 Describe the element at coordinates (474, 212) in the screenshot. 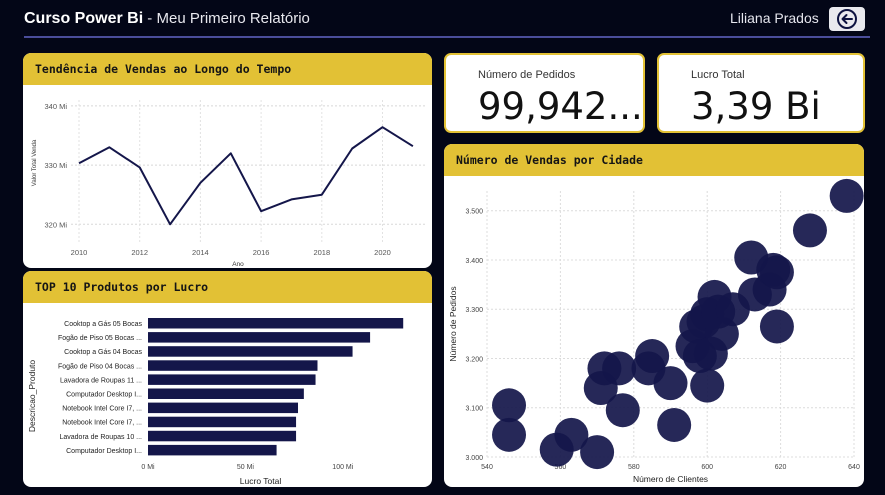

I see `y-tick-label: 3.500` at that location.